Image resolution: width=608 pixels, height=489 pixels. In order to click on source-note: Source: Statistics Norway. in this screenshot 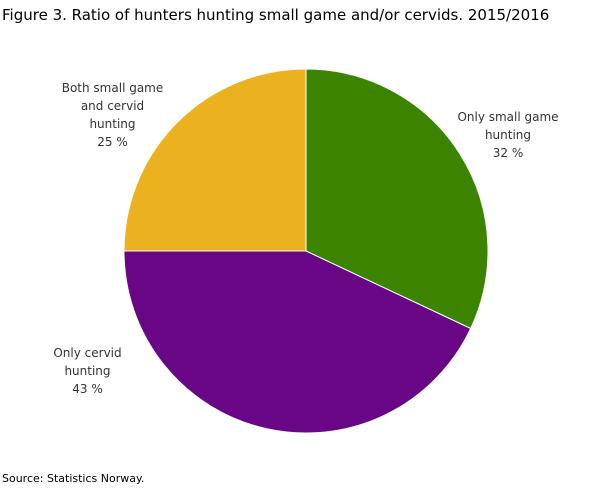, I will do `click(73, 478)`.